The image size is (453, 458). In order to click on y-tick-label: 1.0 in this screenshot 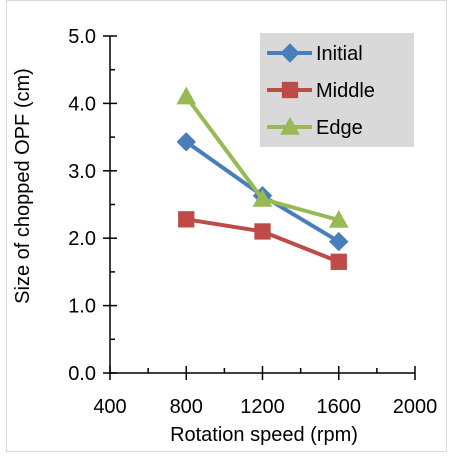, I will do `click(82, 307)`.